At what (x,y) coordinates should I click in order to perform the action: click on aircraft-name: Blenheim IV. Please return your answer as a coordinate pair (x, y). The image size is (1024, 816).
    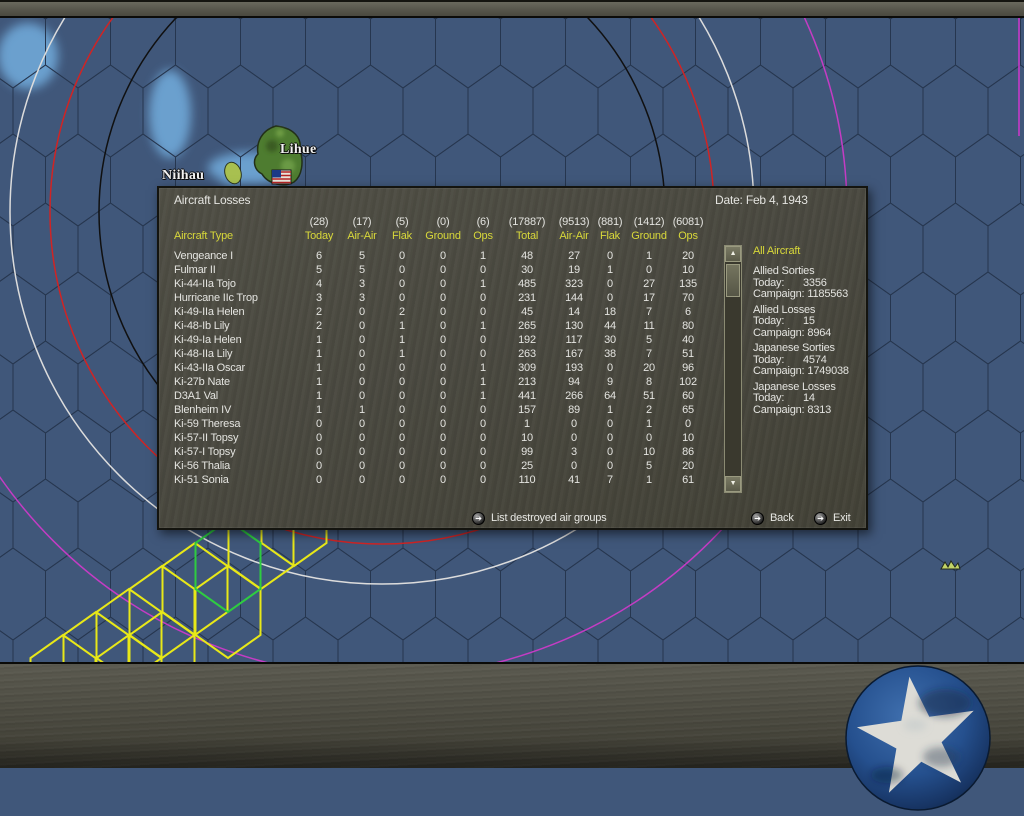
    Looking at the image, I should click on (203, 410).